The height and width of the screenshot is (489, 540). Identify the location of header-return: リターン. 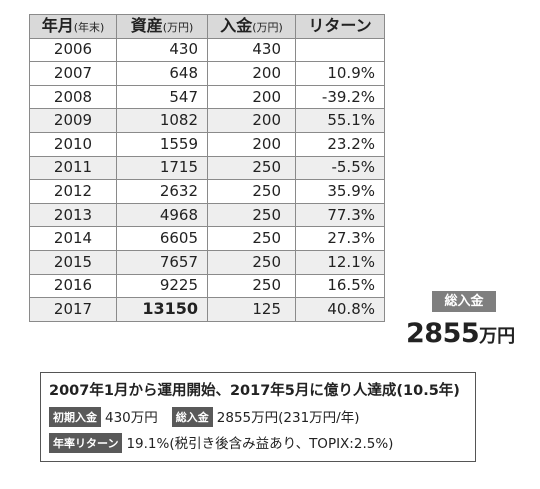
(340, 26).